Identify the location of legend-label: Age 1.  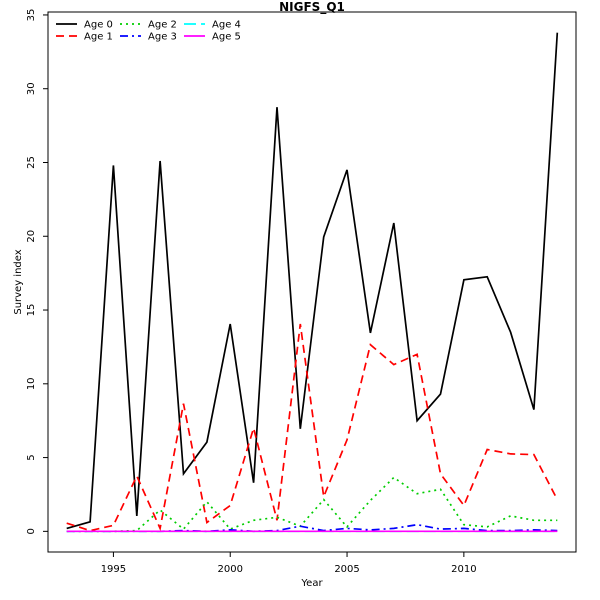
(98, 37).